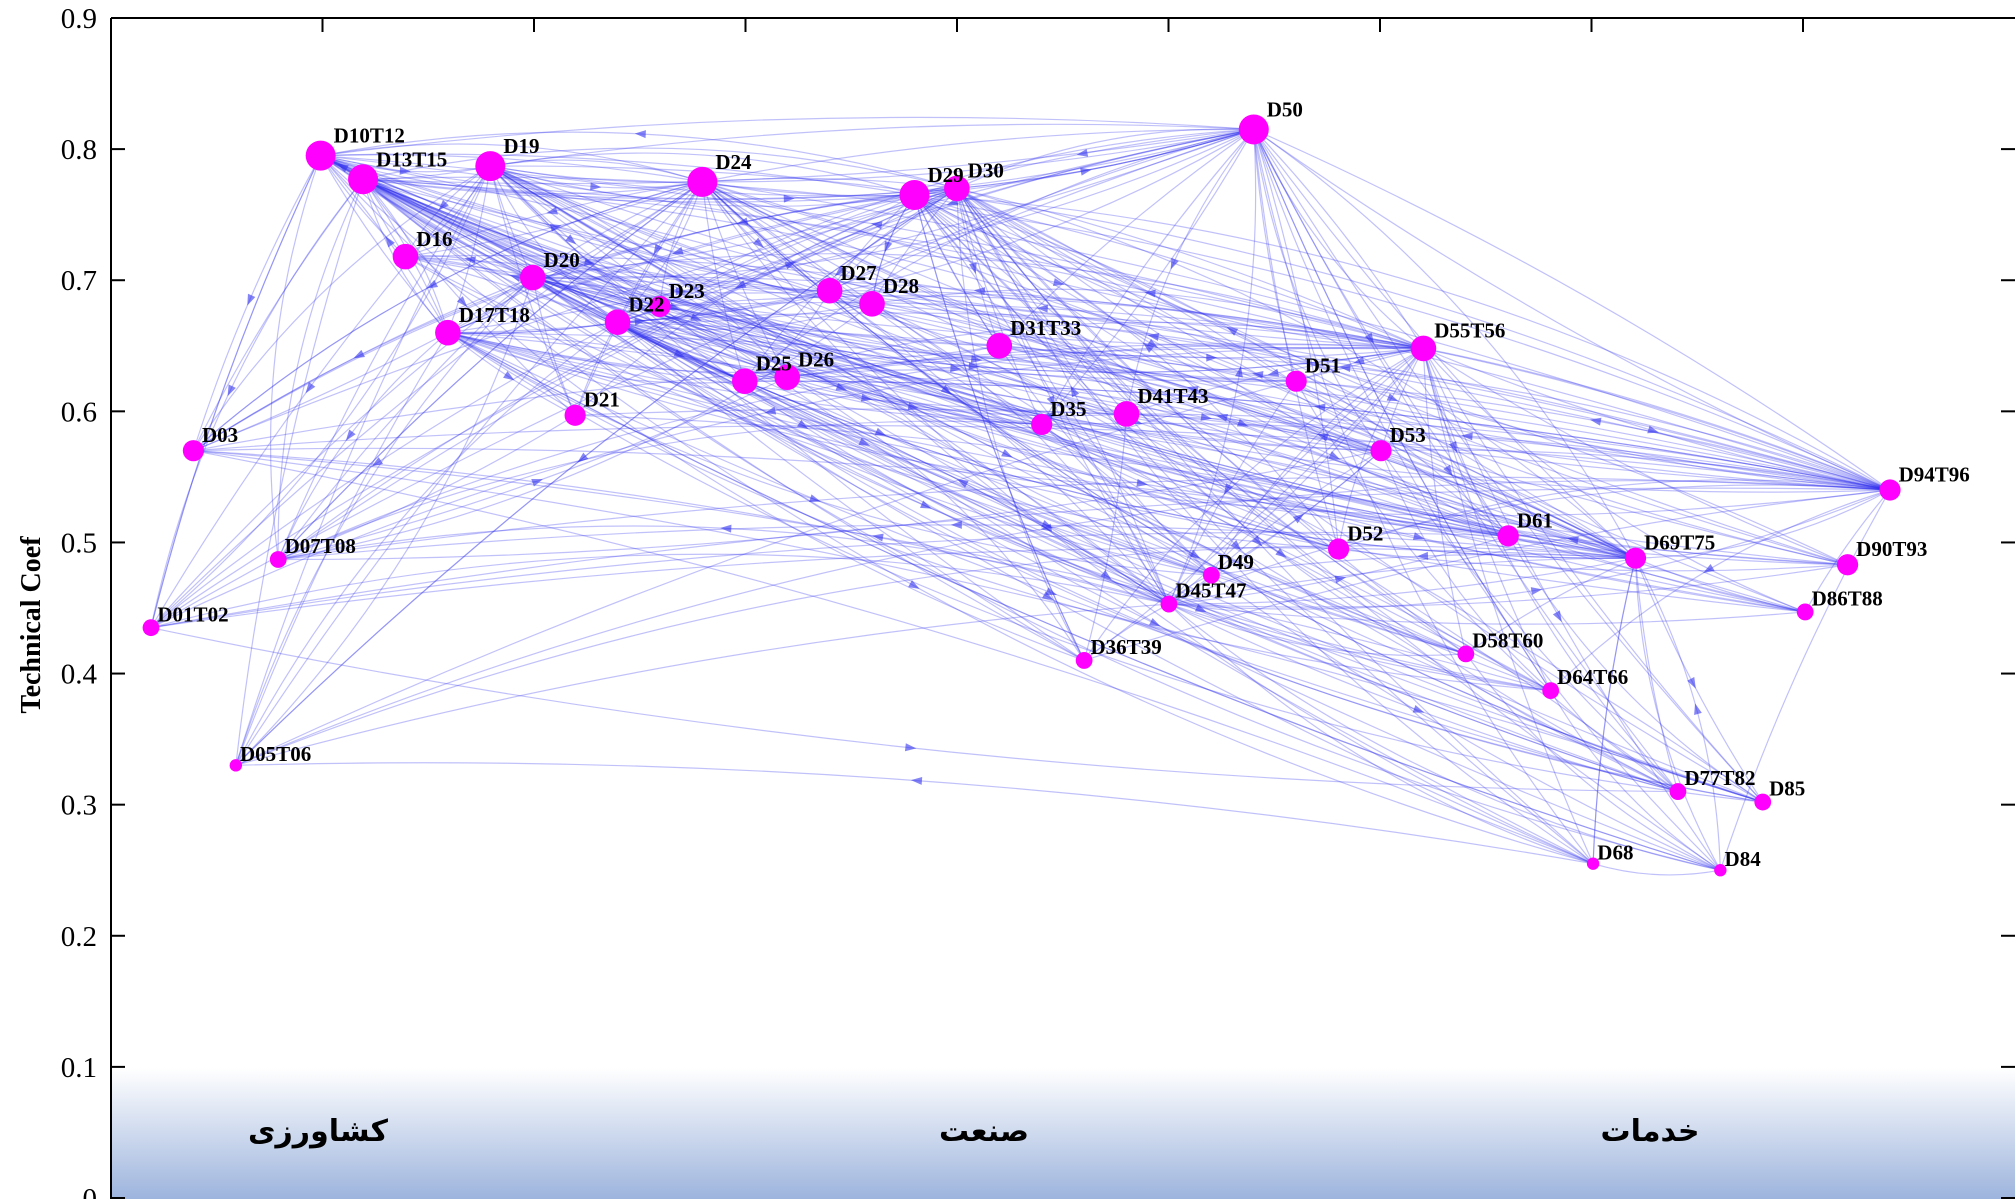 Image resolution: width=2015 pixels, height=1199 pixels. I want to click on node-label: D45T47, so click(1210, 591).